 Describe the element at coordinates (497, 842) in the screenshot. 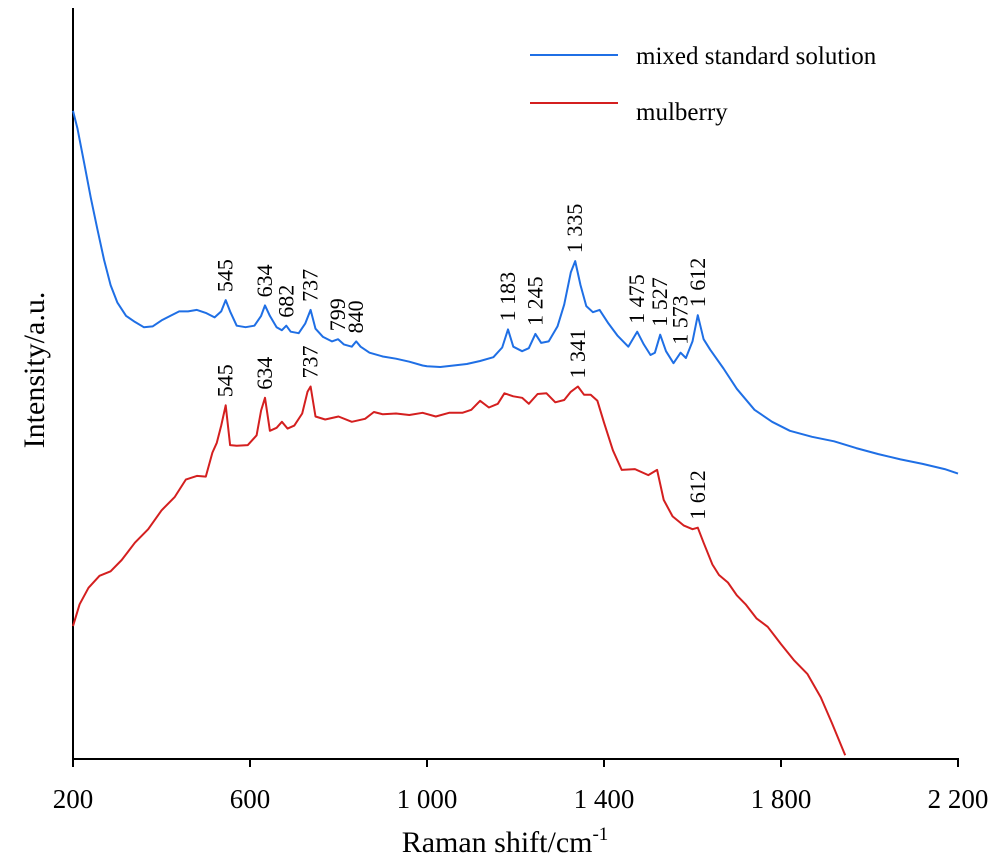

I see `x-axis-title-text: Raman shift/cm` at that location.